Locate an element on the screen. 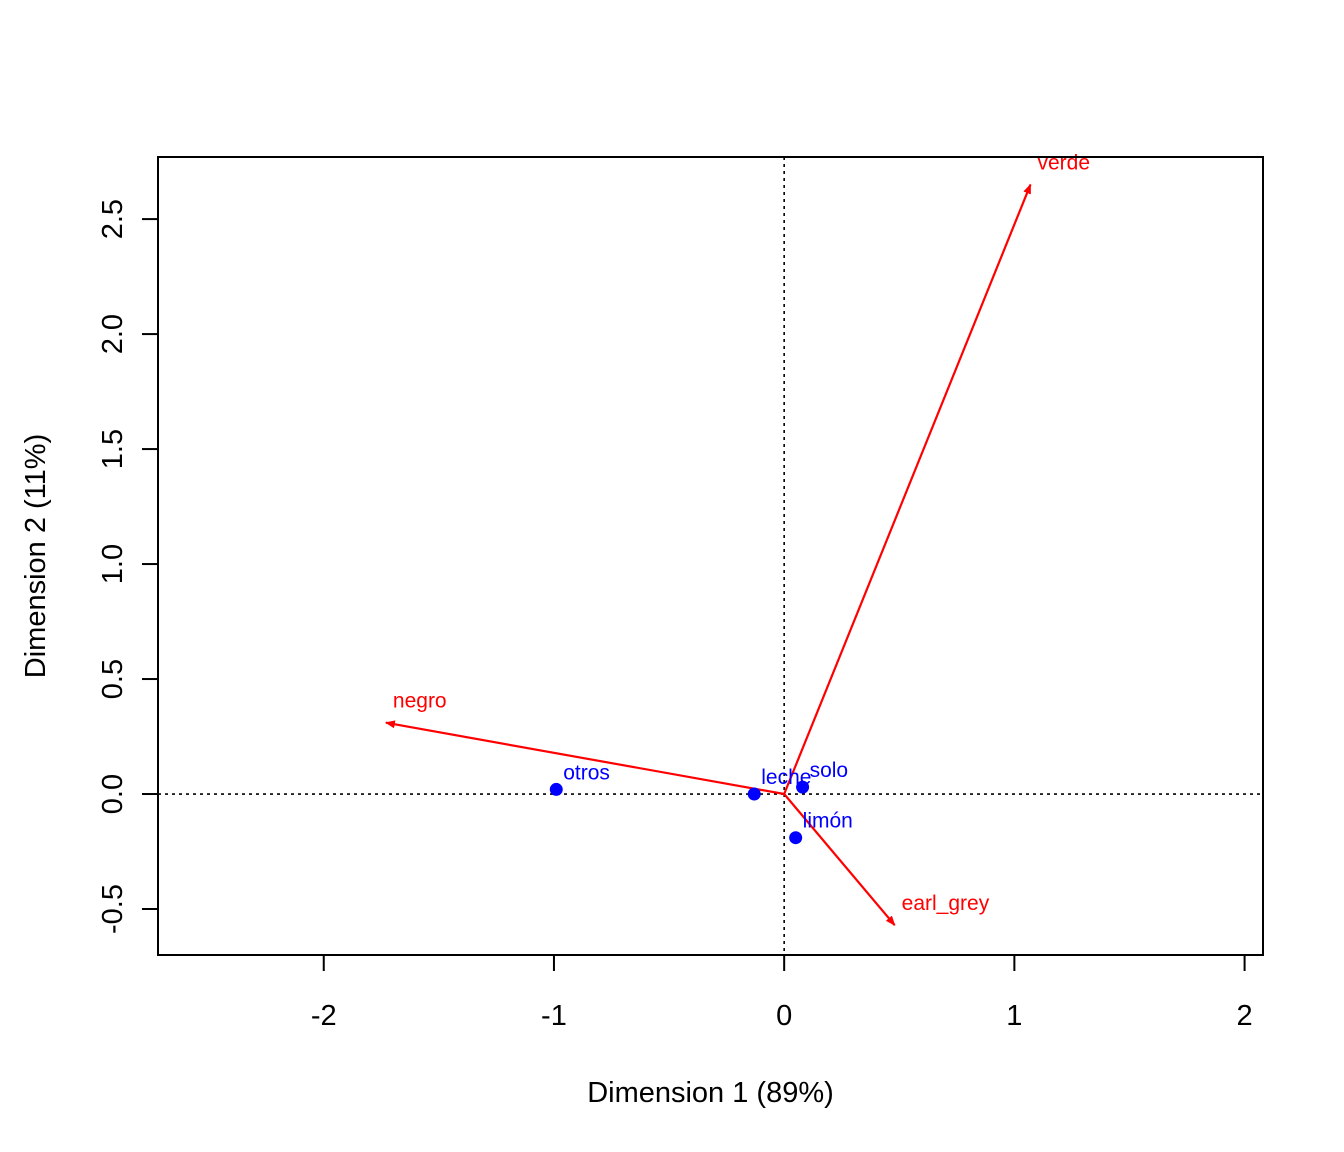  y-axis-title: Dimension 2 (11%) is located at coordinates (36, 556).